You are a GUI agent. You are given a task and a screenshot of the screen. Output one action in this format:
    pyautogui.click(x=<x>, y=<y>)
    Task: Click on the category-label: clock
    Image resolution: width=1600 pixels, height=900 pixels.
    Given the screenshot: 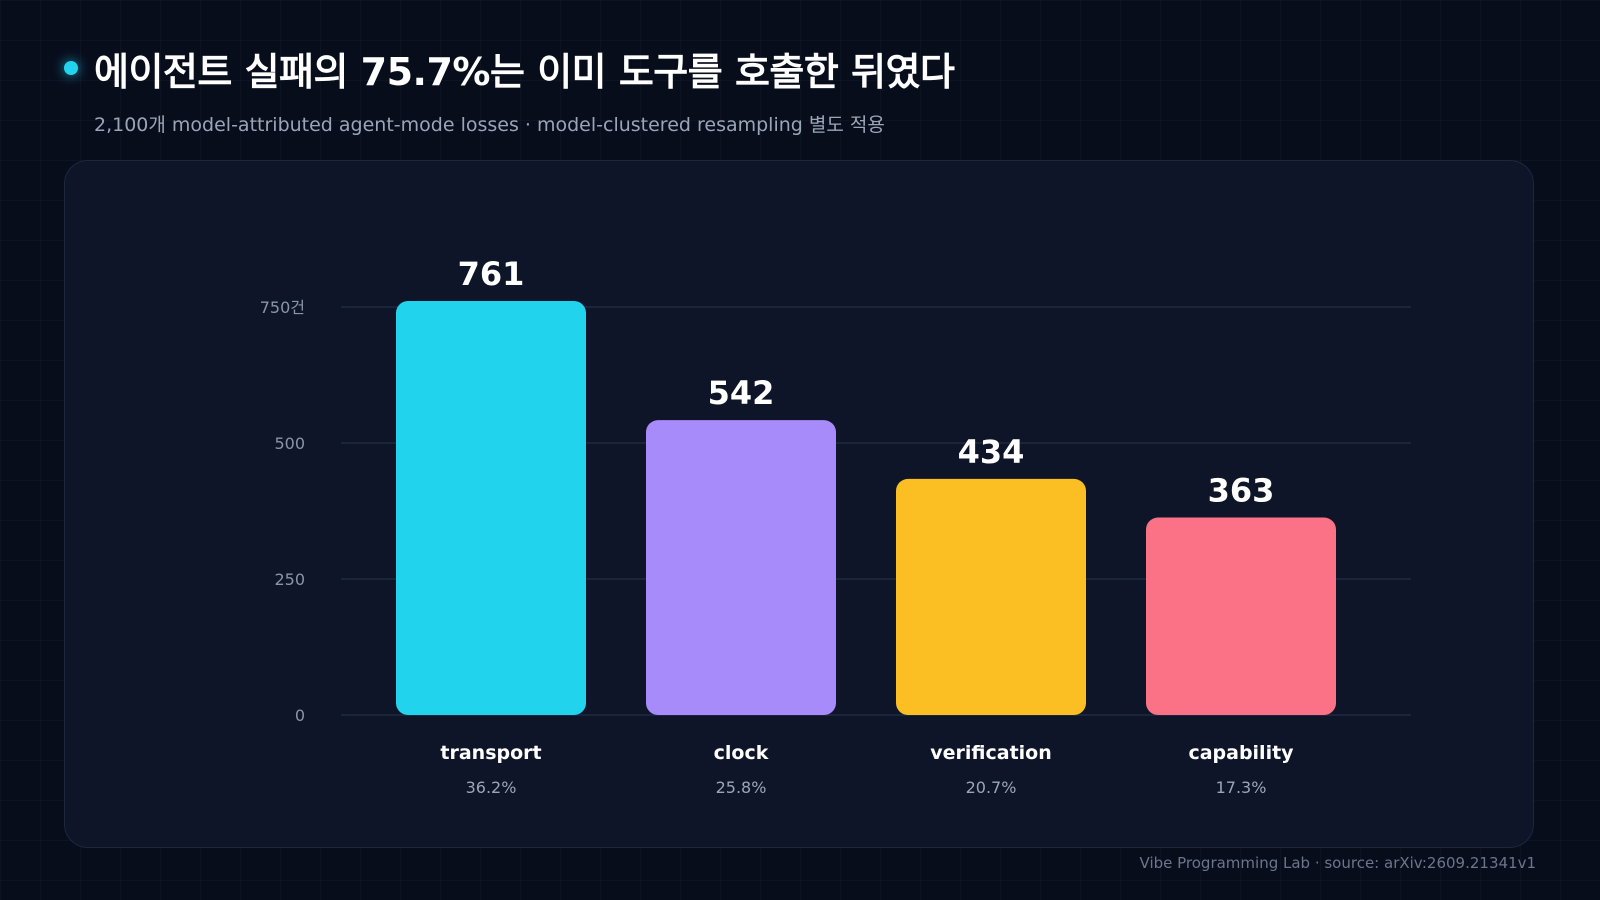 What is the action you would take?
    pyautogui.click(x=741, y=753)
    